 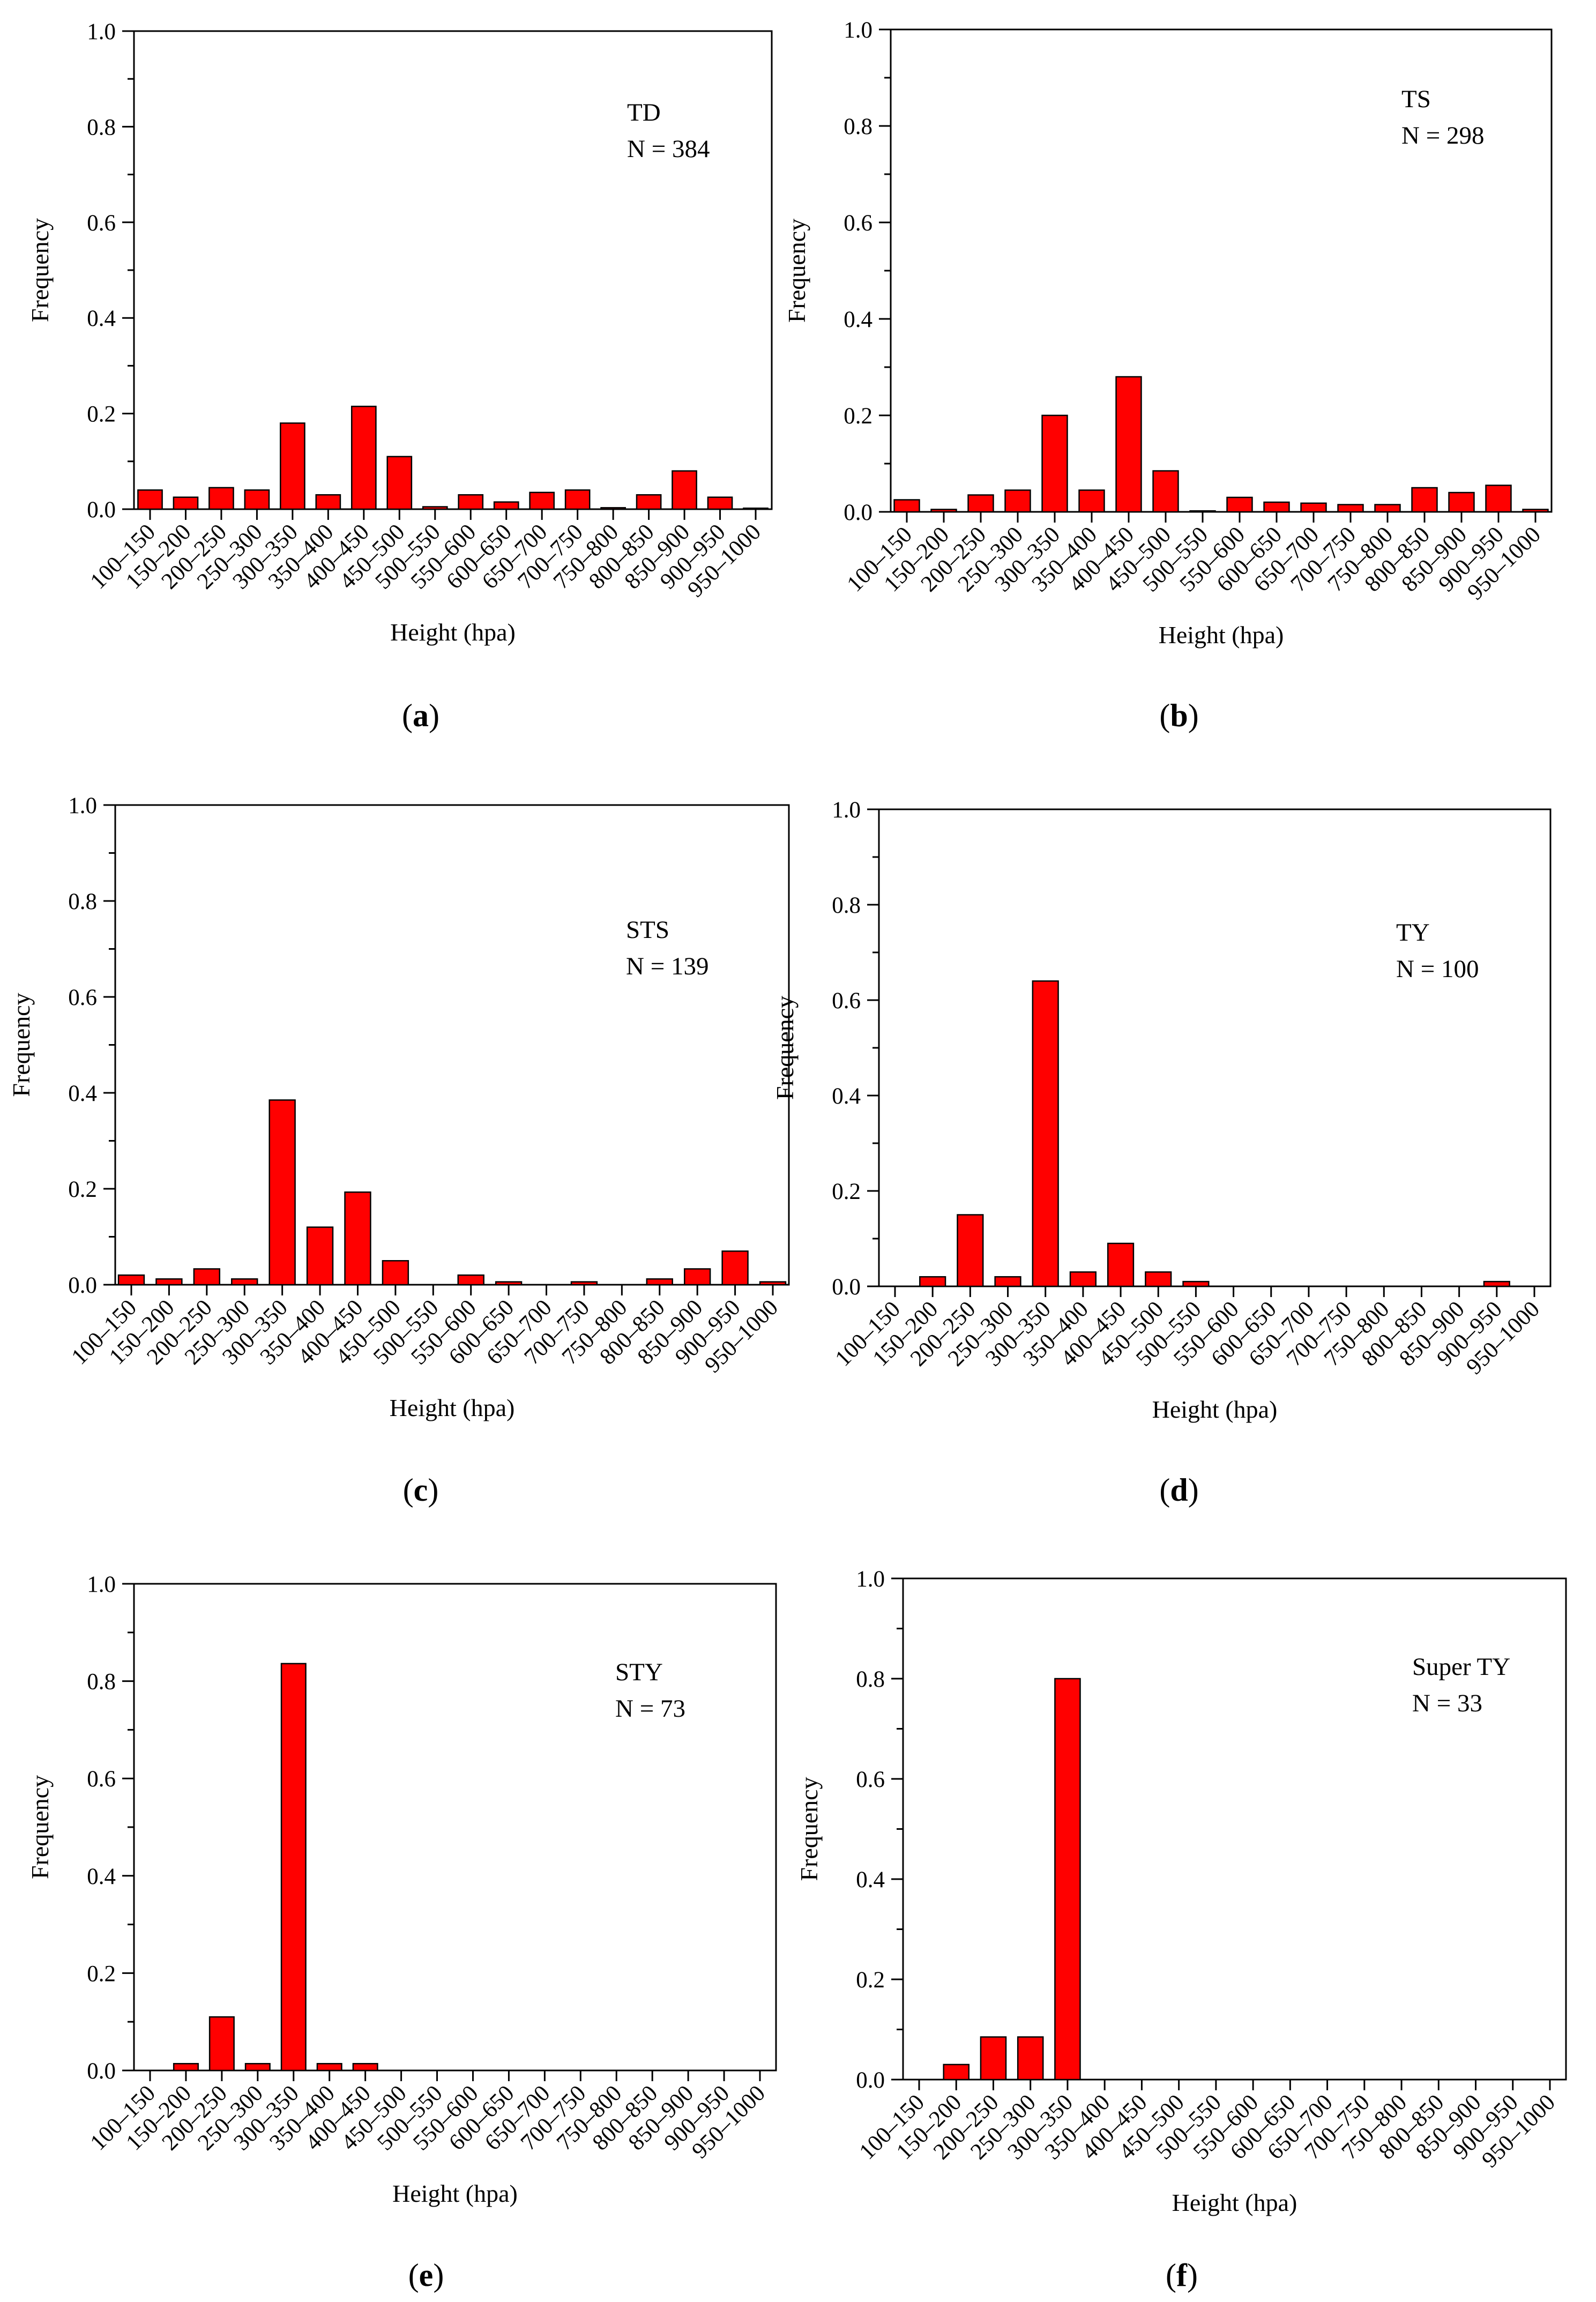 I want to click on chart-c-annotation-name: STS, so click(x=647, y=930).